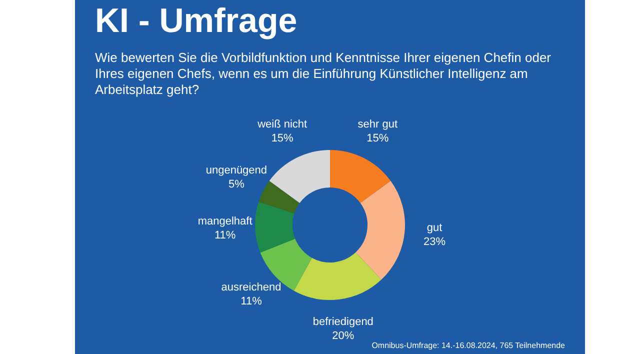 This screenshot has width=630, height=354. I want to click on chart-title: KI - Umfrage, so click(196, 21).